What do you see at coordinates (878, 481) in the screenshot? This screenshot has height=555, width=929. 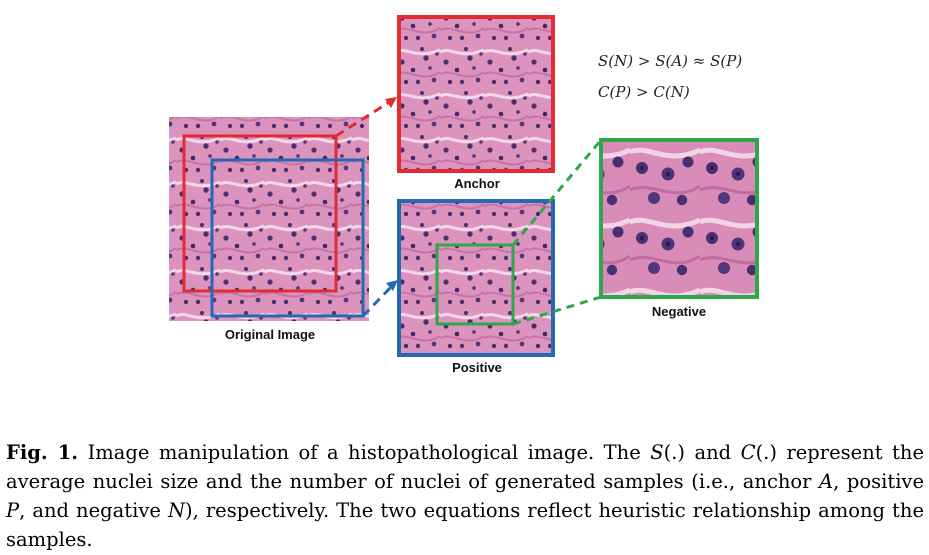 I see `caption-text-4: , positive` at bounding box center [878, 481].